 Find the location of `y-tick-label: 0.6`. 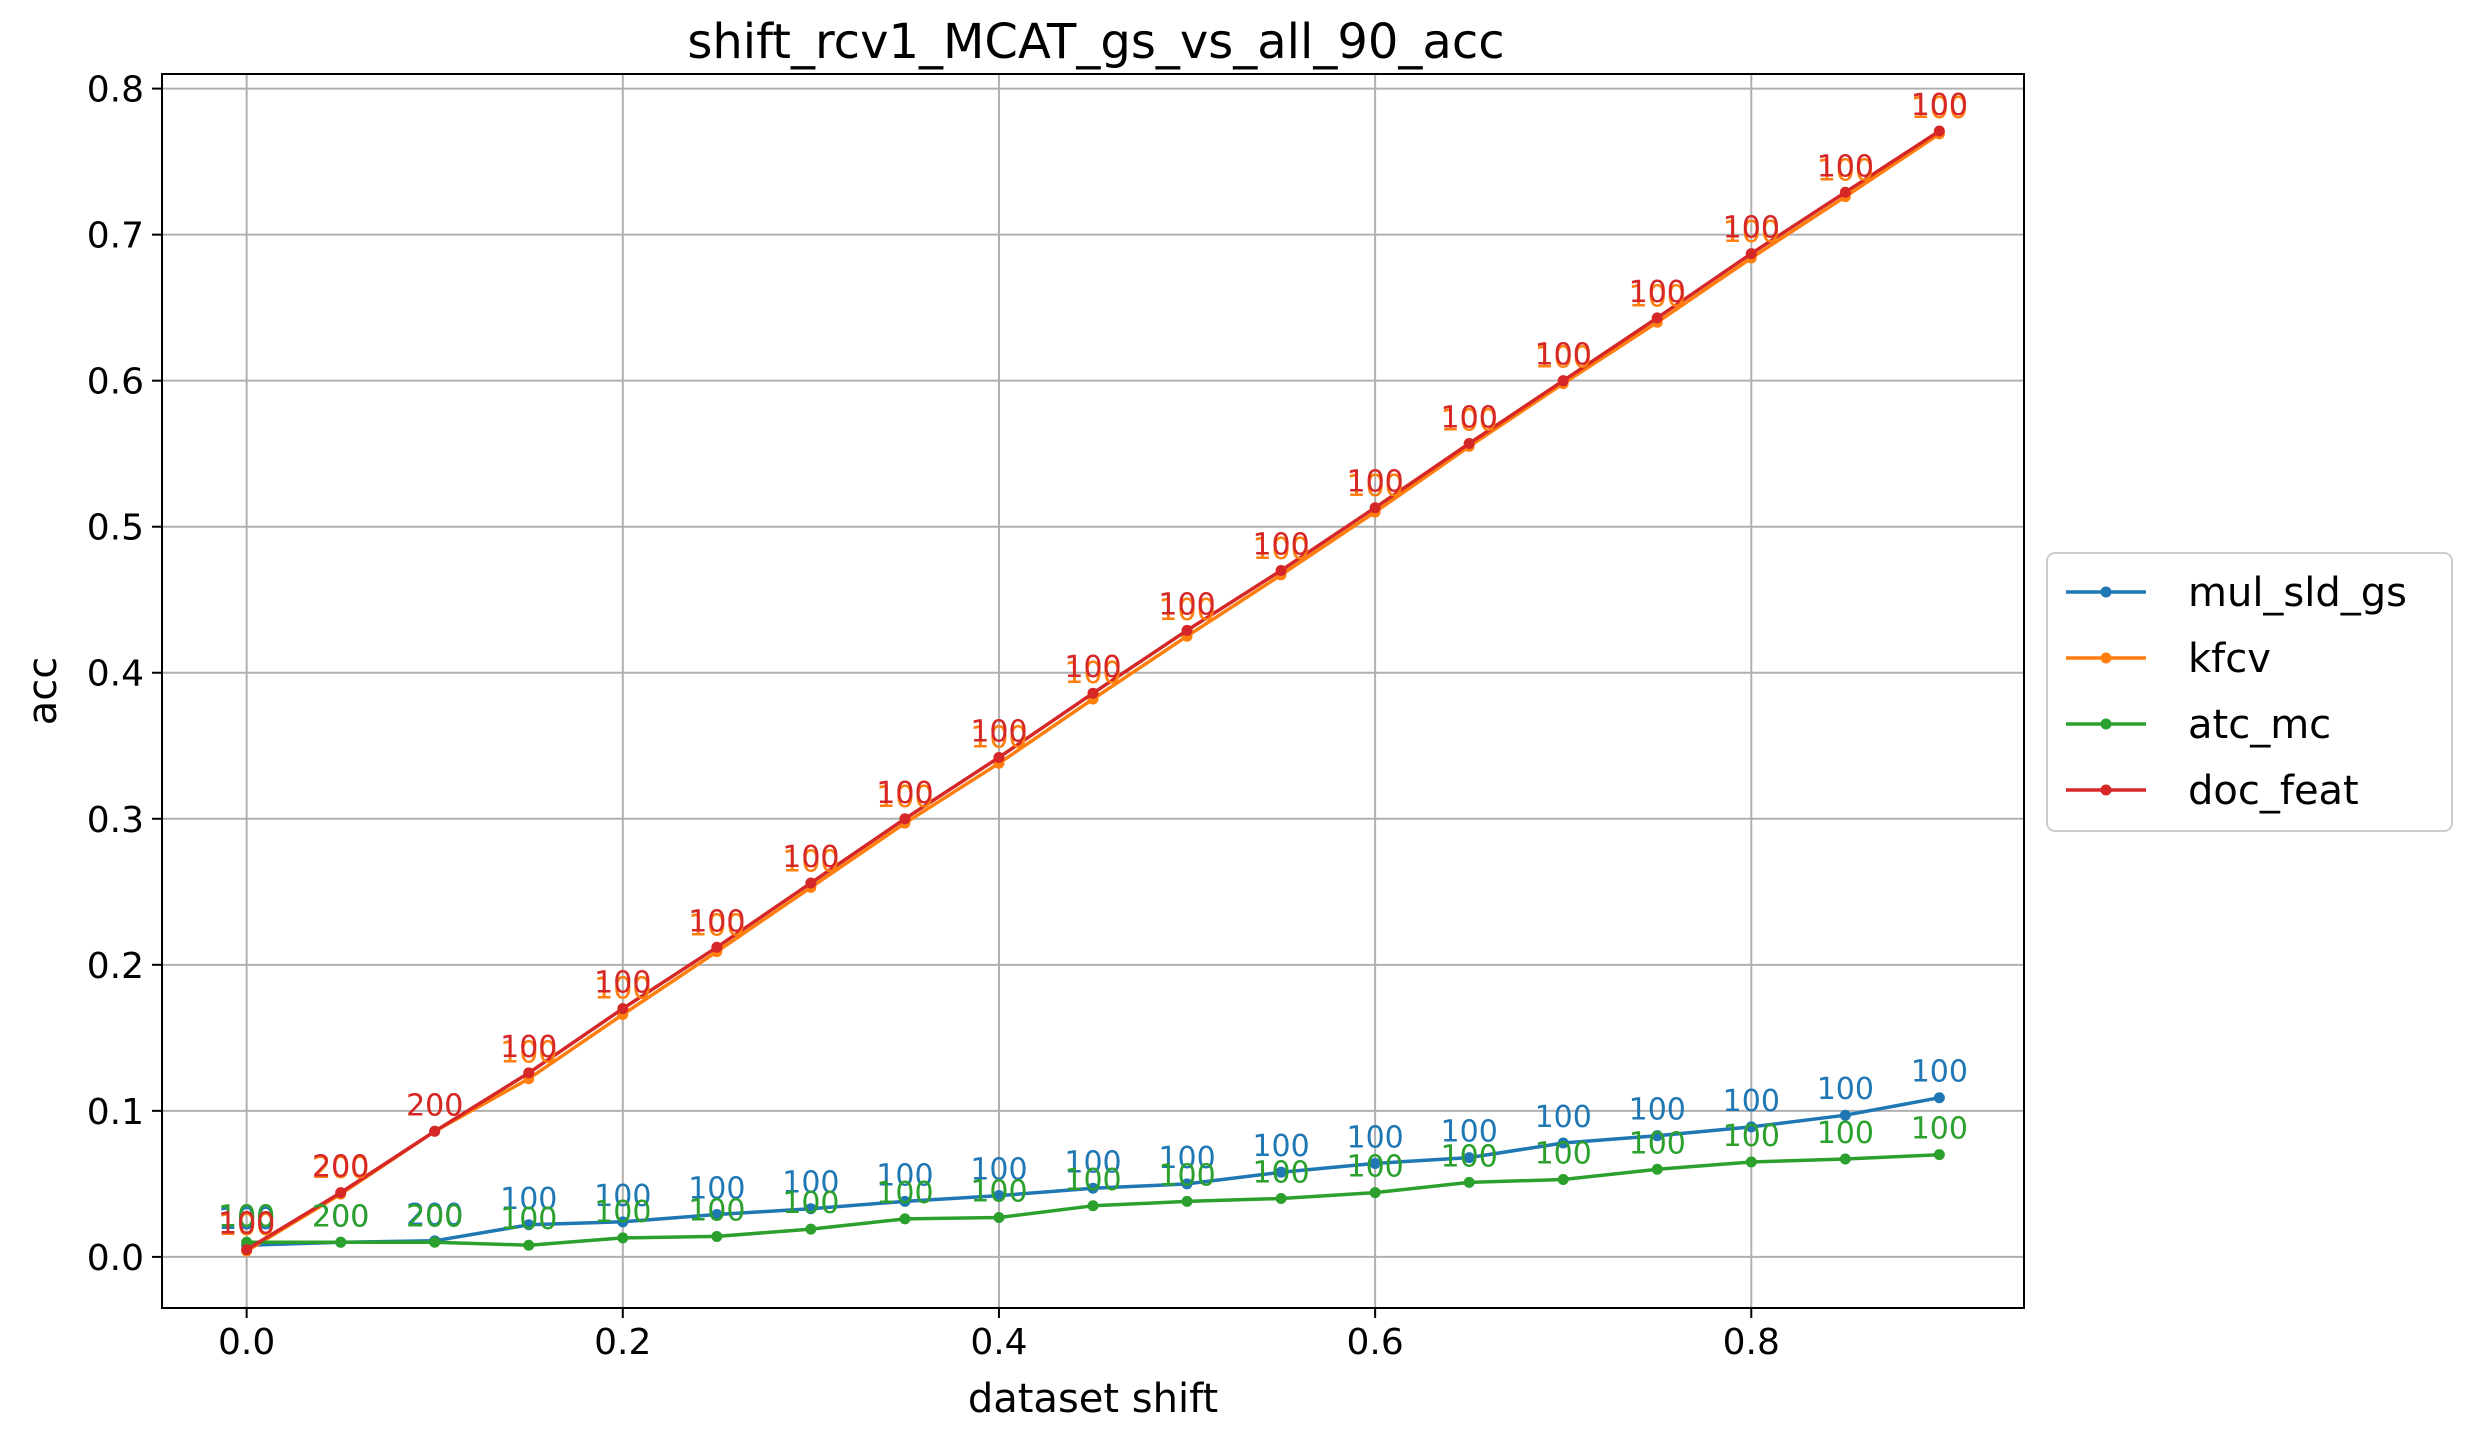

y-tick-label: 0.6 is located at coordinates (115, 382).